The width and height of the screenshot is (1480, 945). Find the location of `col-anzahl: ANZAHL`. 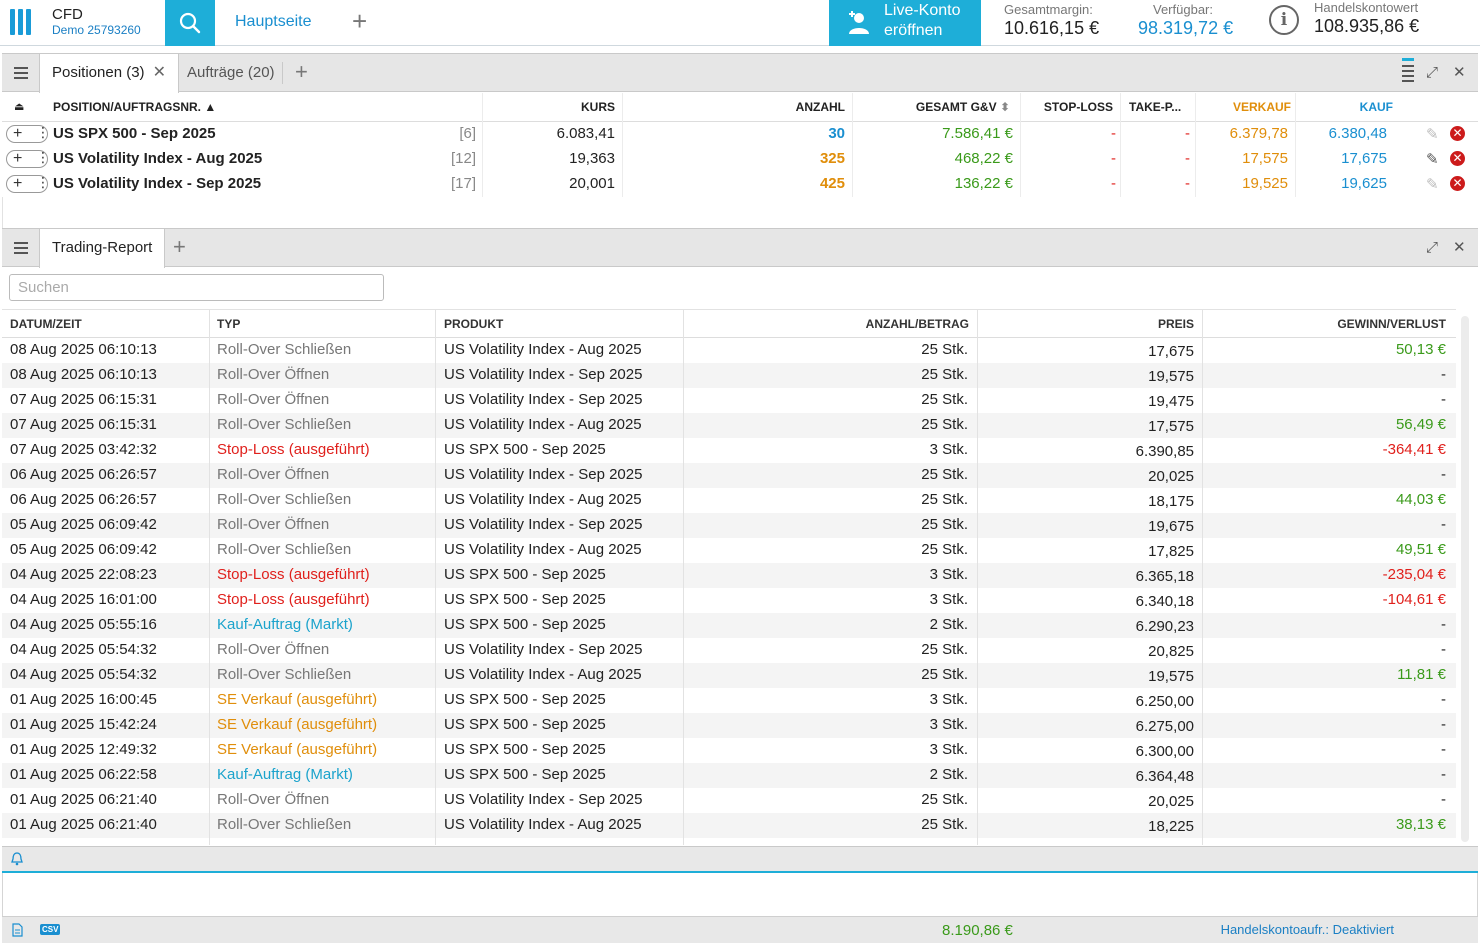

col-anzahl: ANZAHL is located at coordinates (820, 107).